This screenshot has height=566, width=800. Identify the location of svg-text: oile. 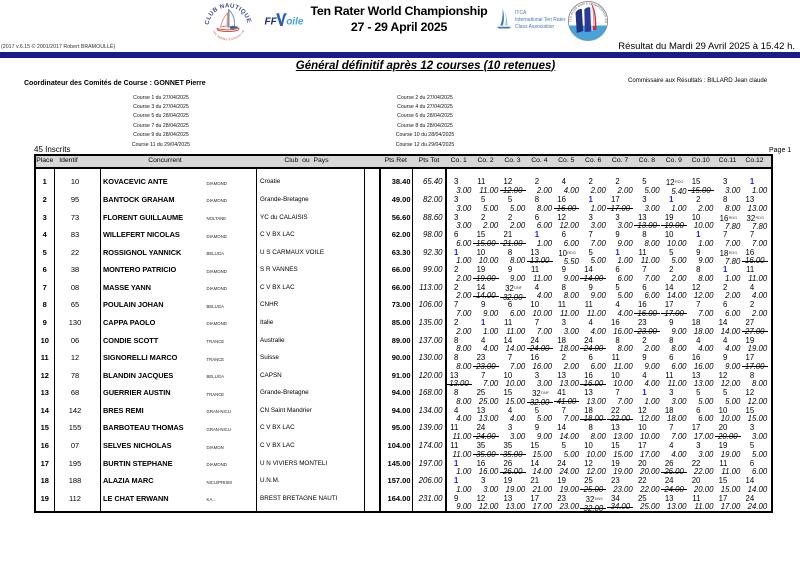
(294, 22).